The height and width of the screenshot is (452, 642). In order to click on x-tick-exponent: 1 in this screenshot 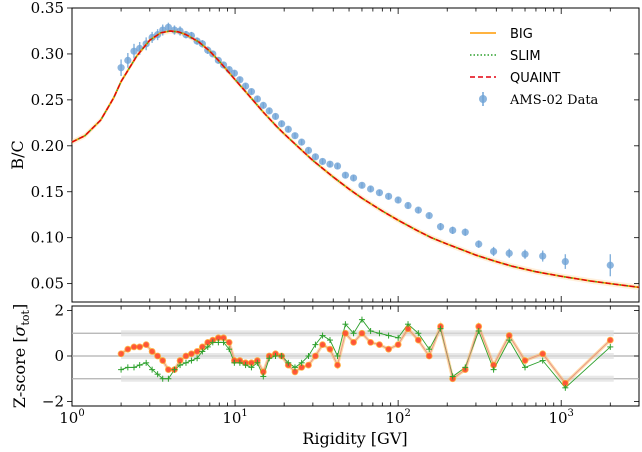, I will do `click(244, 413)`.